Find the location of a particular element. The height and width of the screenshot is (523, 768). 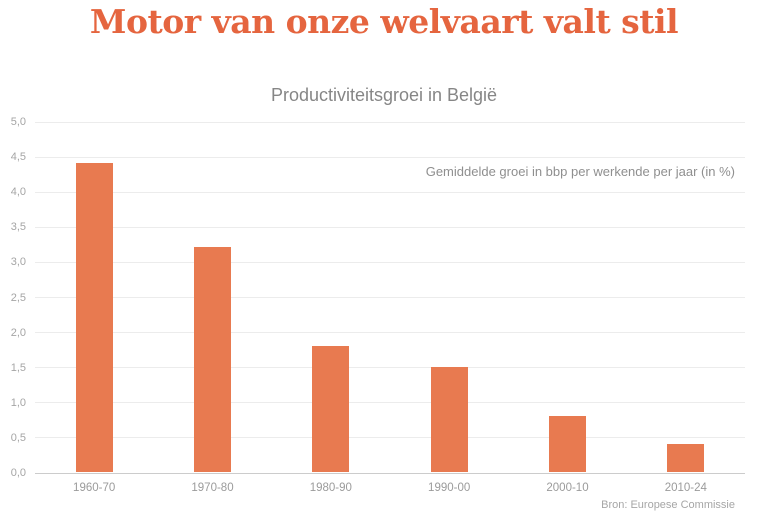

y-axis-tick-label: 4,0 is located at coordinates (18, 192).